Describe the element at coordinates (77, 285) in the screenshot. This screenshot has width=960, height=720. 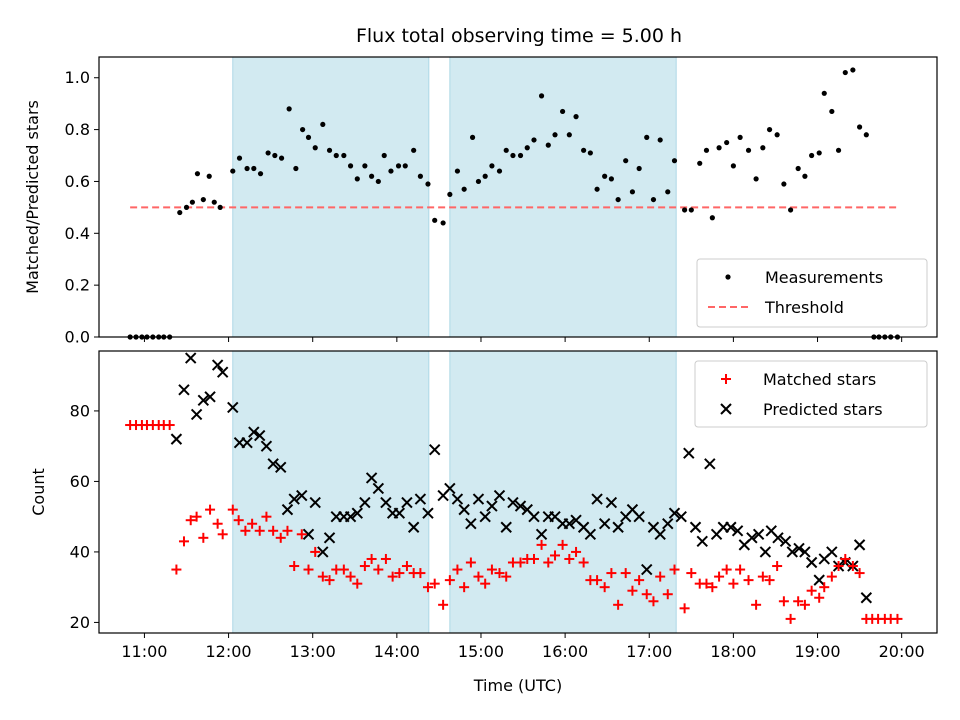
I see `y-tick-label: 0.2` at that location.